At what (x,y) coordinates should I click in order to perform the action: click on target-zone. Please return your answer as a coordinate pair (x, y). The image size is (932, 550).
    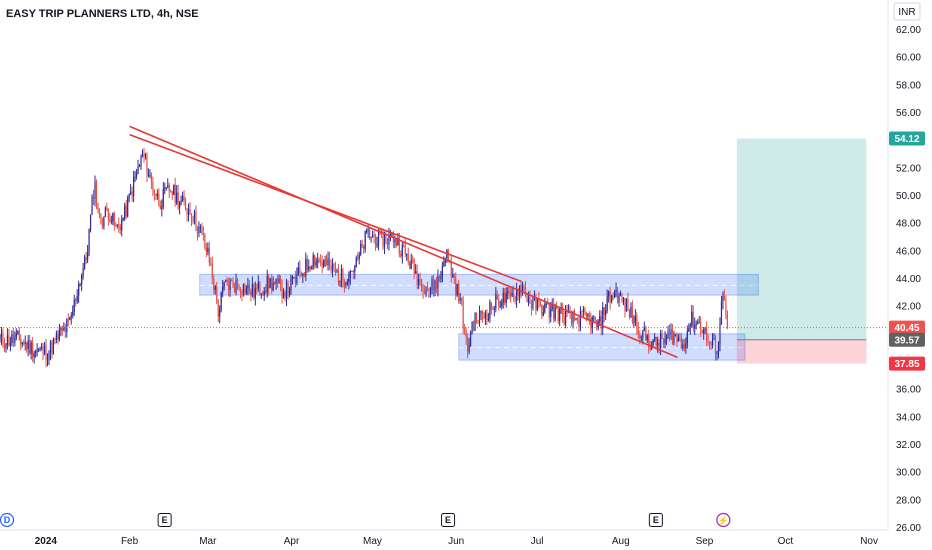
    Looking at the image, I should click on (801, 239).